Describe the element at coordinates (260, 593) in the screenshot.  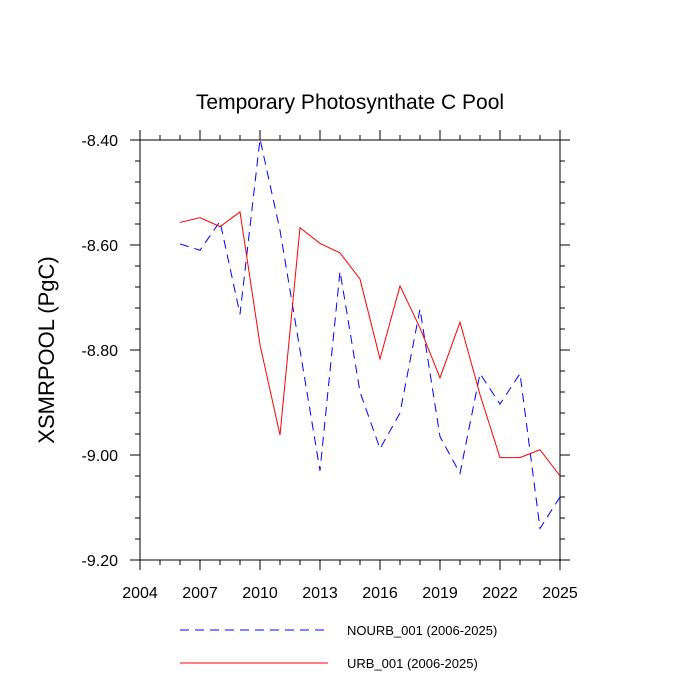
I see `x-tick-label: 2010` at that location.